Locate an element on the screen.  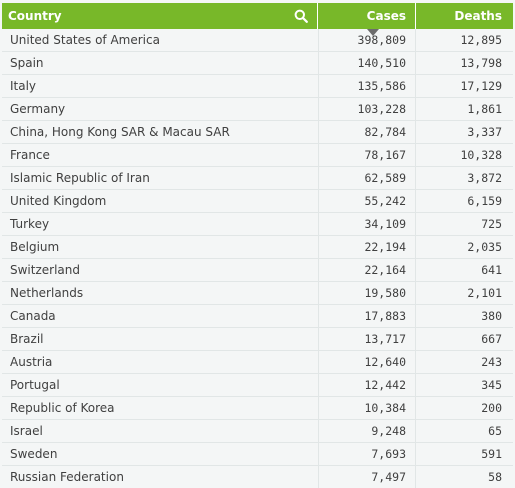
country-cell: Republic of Korea is located at coordinates (62, 408).